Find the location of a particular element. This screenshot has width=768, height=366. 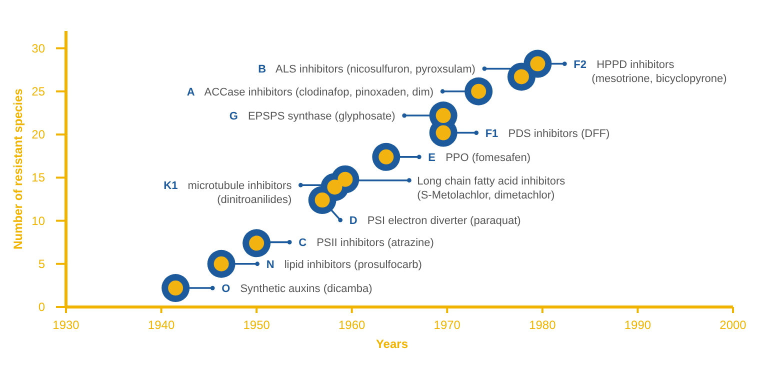

annotation: O Synthetic auxins (dicamba) is located at coordinates (297, 289).